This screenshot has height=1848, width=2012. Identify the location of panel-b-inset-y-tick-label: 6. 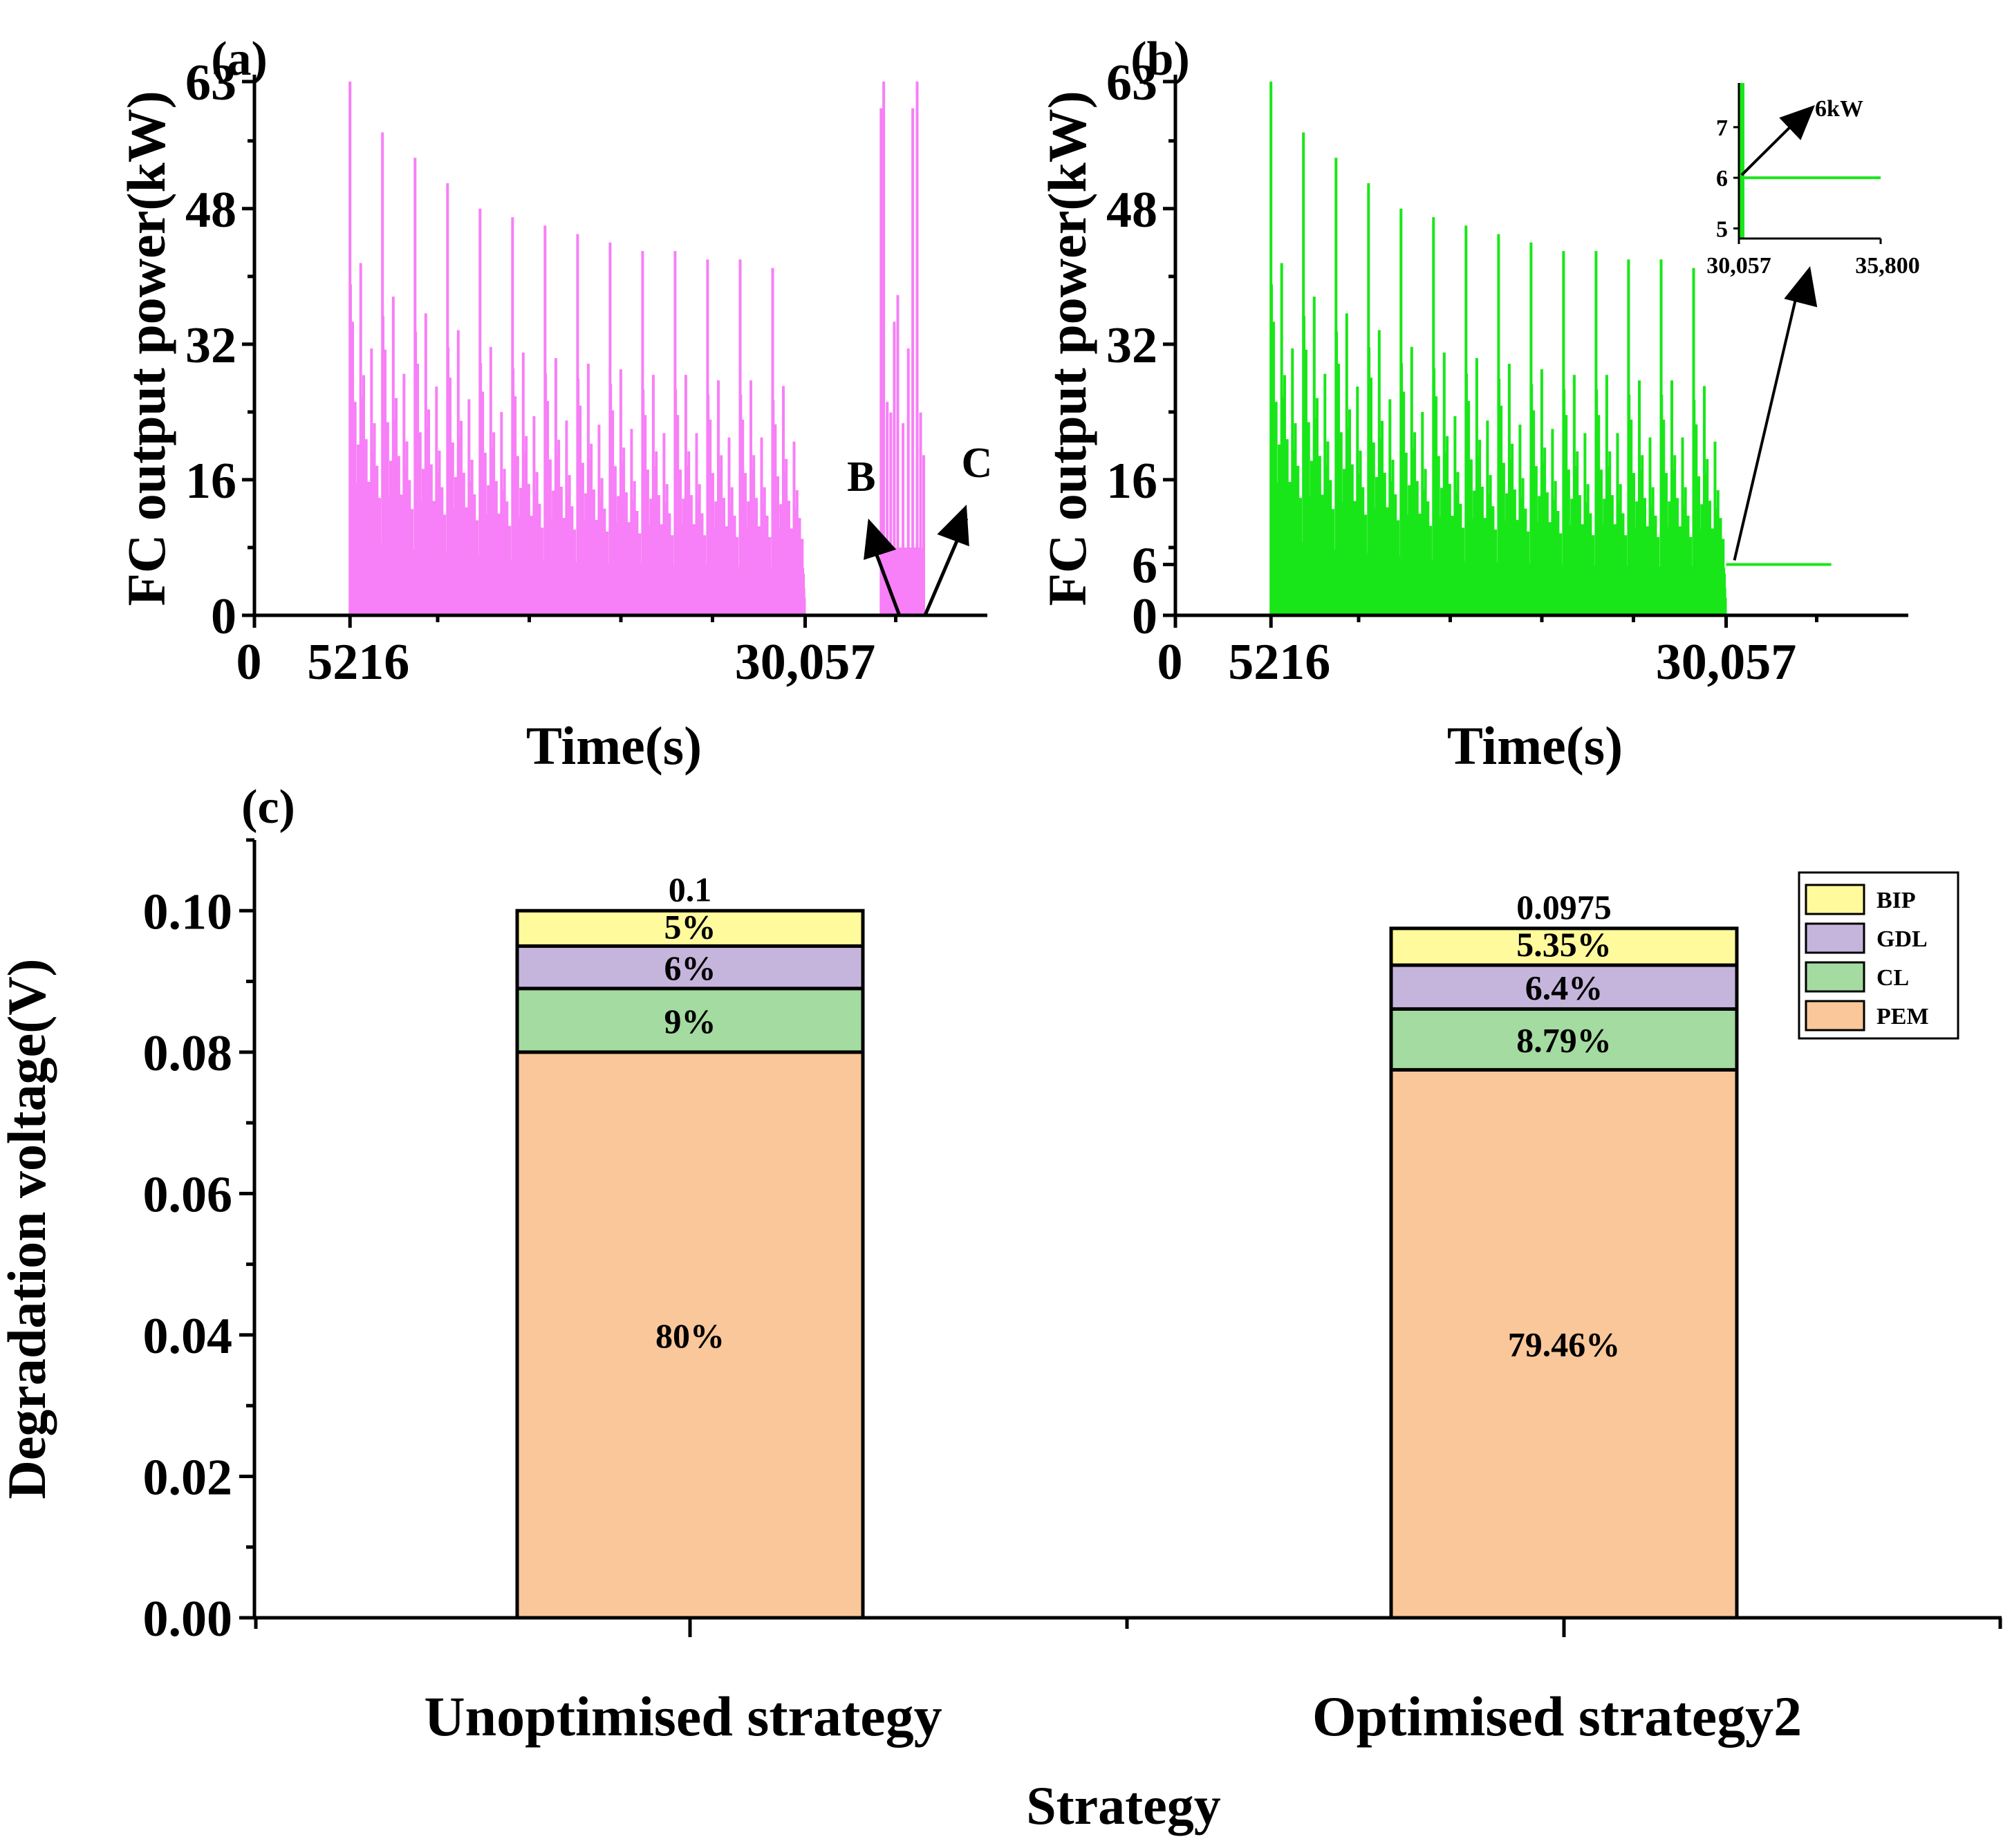
(1722, 179).